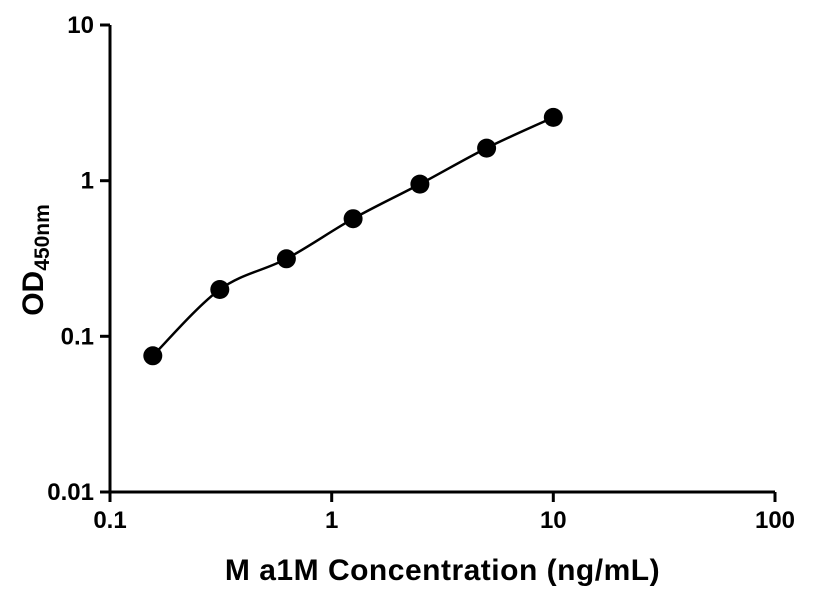 The width and height of the screenshot is (816, 612). What do you see at coordinates (42, 237) in the screenshot?
I see `y-axis-title-subscript: 450nm` at bounding box center [42, 237].